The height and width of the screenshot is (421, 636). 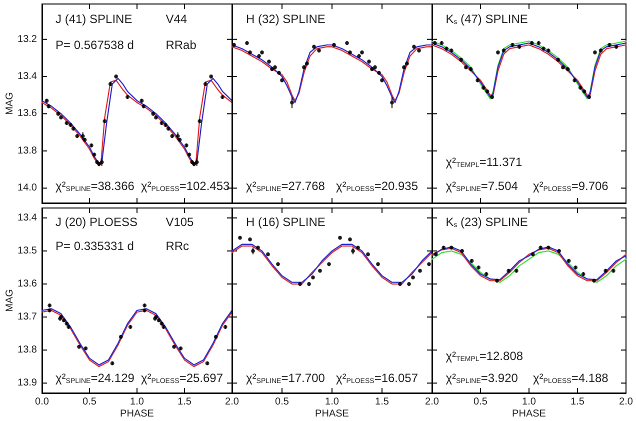 I want to click on annotation: RRc, so click(x=178, y=246).